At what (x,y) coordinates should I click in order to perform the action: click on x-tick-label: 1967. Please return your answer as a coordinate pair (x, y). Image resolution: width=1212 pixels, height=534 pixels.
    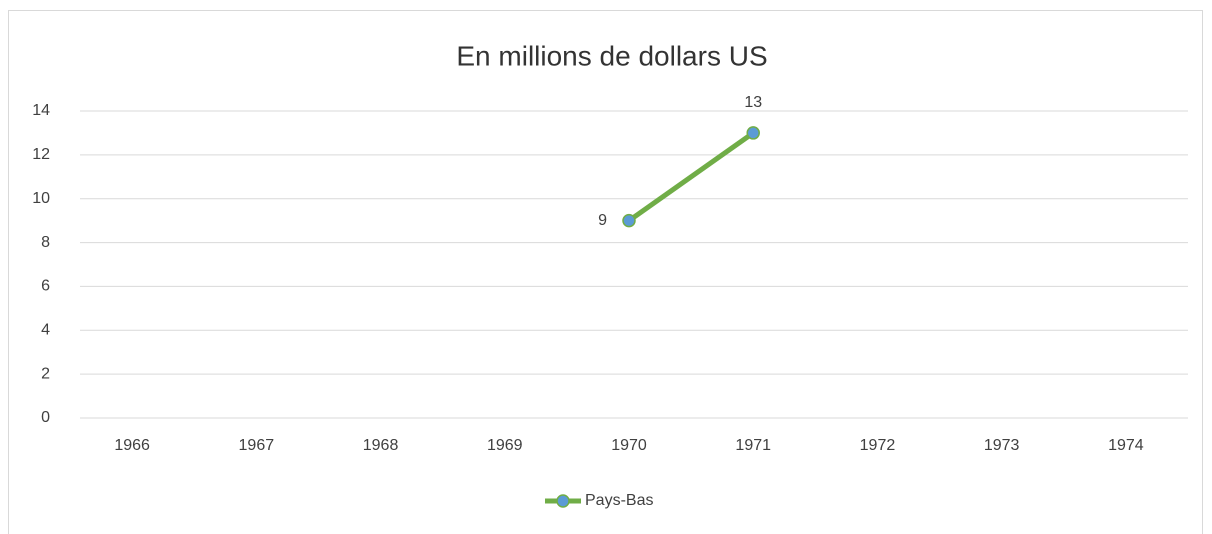
    Looking at the image, I should click on (257, 445).